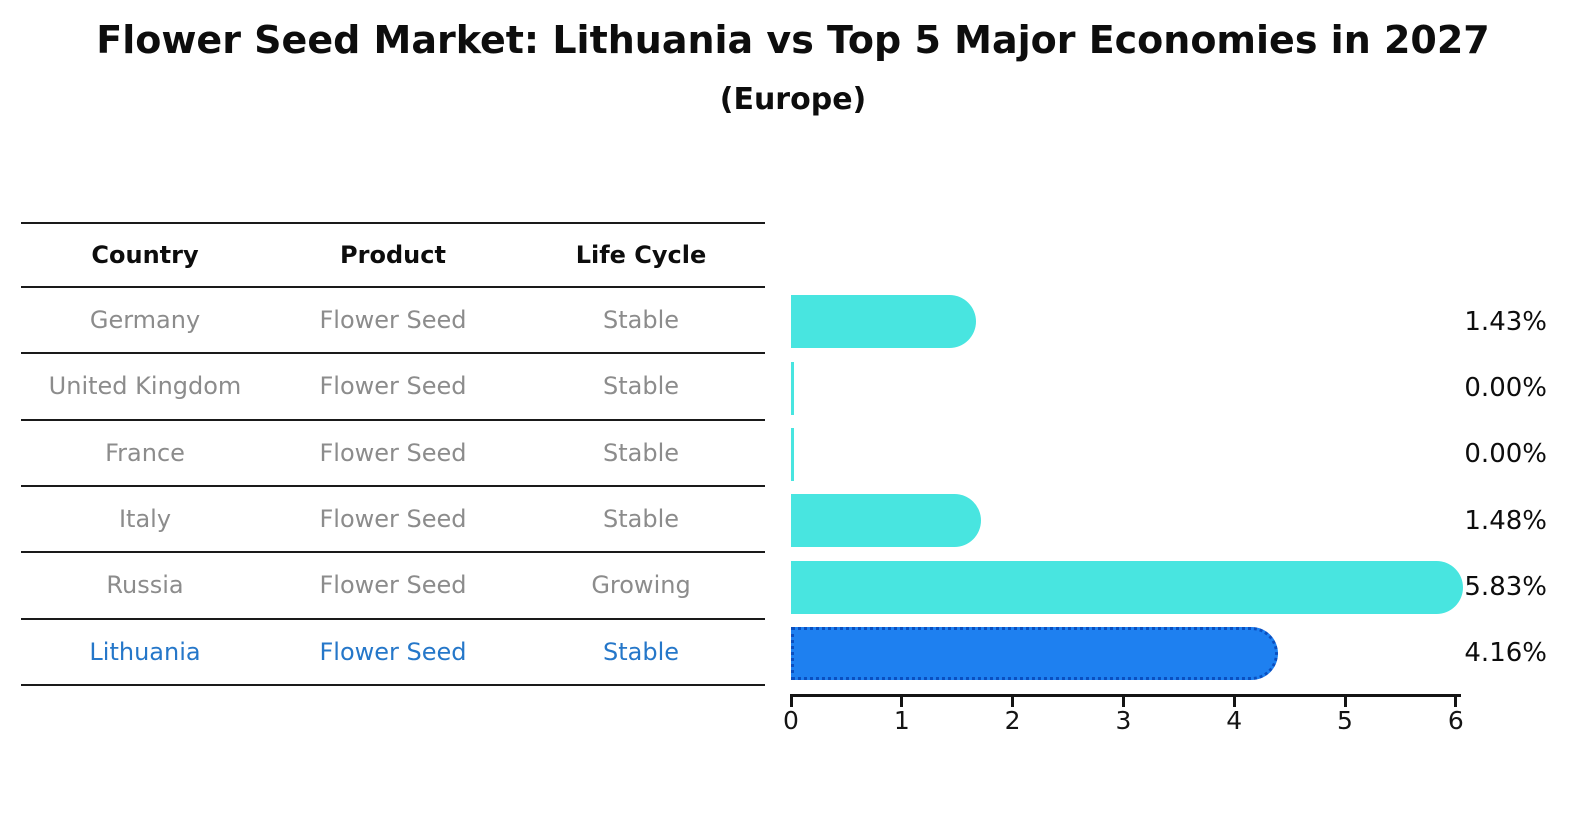 This screenshot has height=823, width=1586. I want to click on cell-country: France, so click(145, 452).